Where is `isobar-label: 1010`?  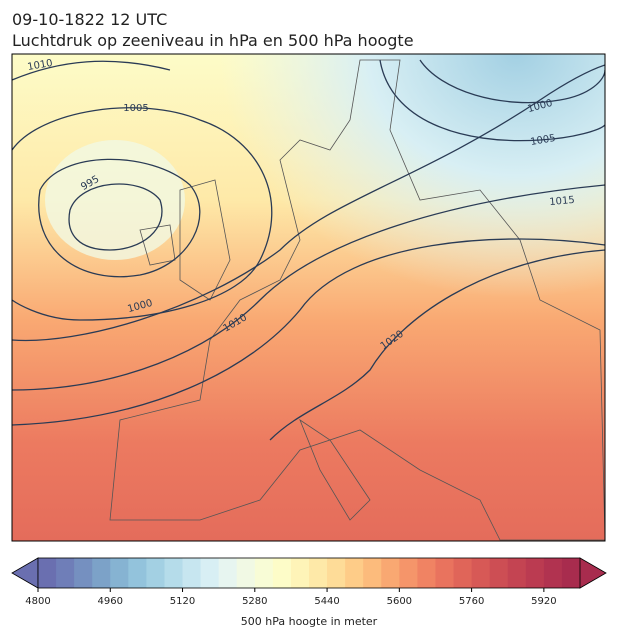
isobar-label: 1010 is located at coordinates (40, 65).